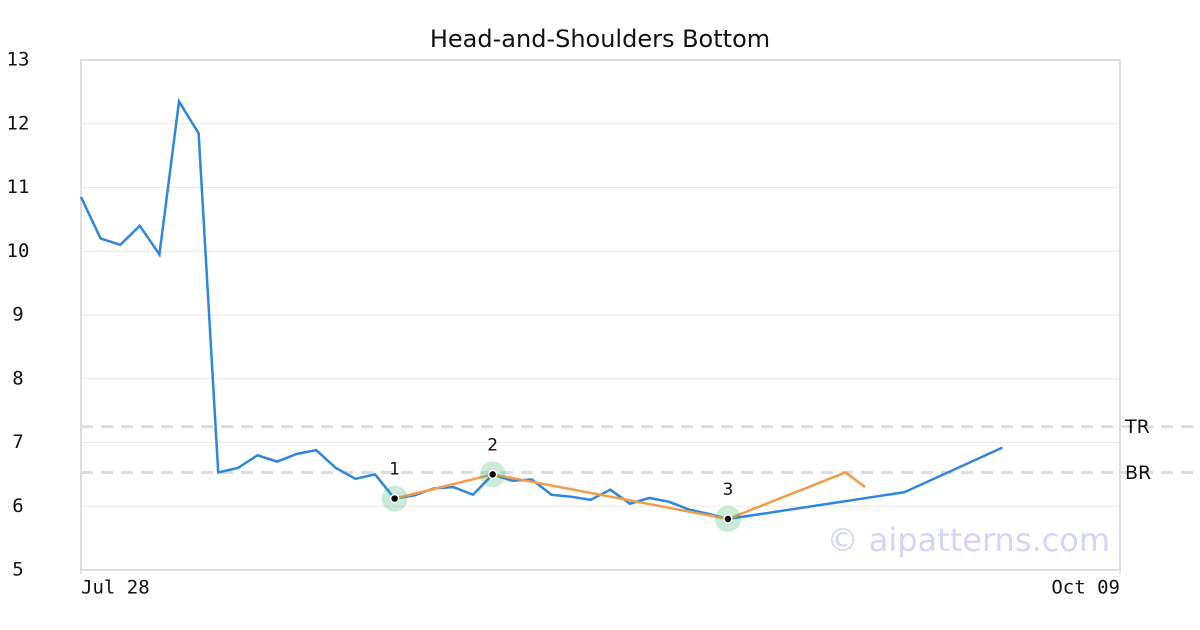 This screenshot has width=1200, height=630. I want to click on y-tick-label: 11, so click(18, 187).